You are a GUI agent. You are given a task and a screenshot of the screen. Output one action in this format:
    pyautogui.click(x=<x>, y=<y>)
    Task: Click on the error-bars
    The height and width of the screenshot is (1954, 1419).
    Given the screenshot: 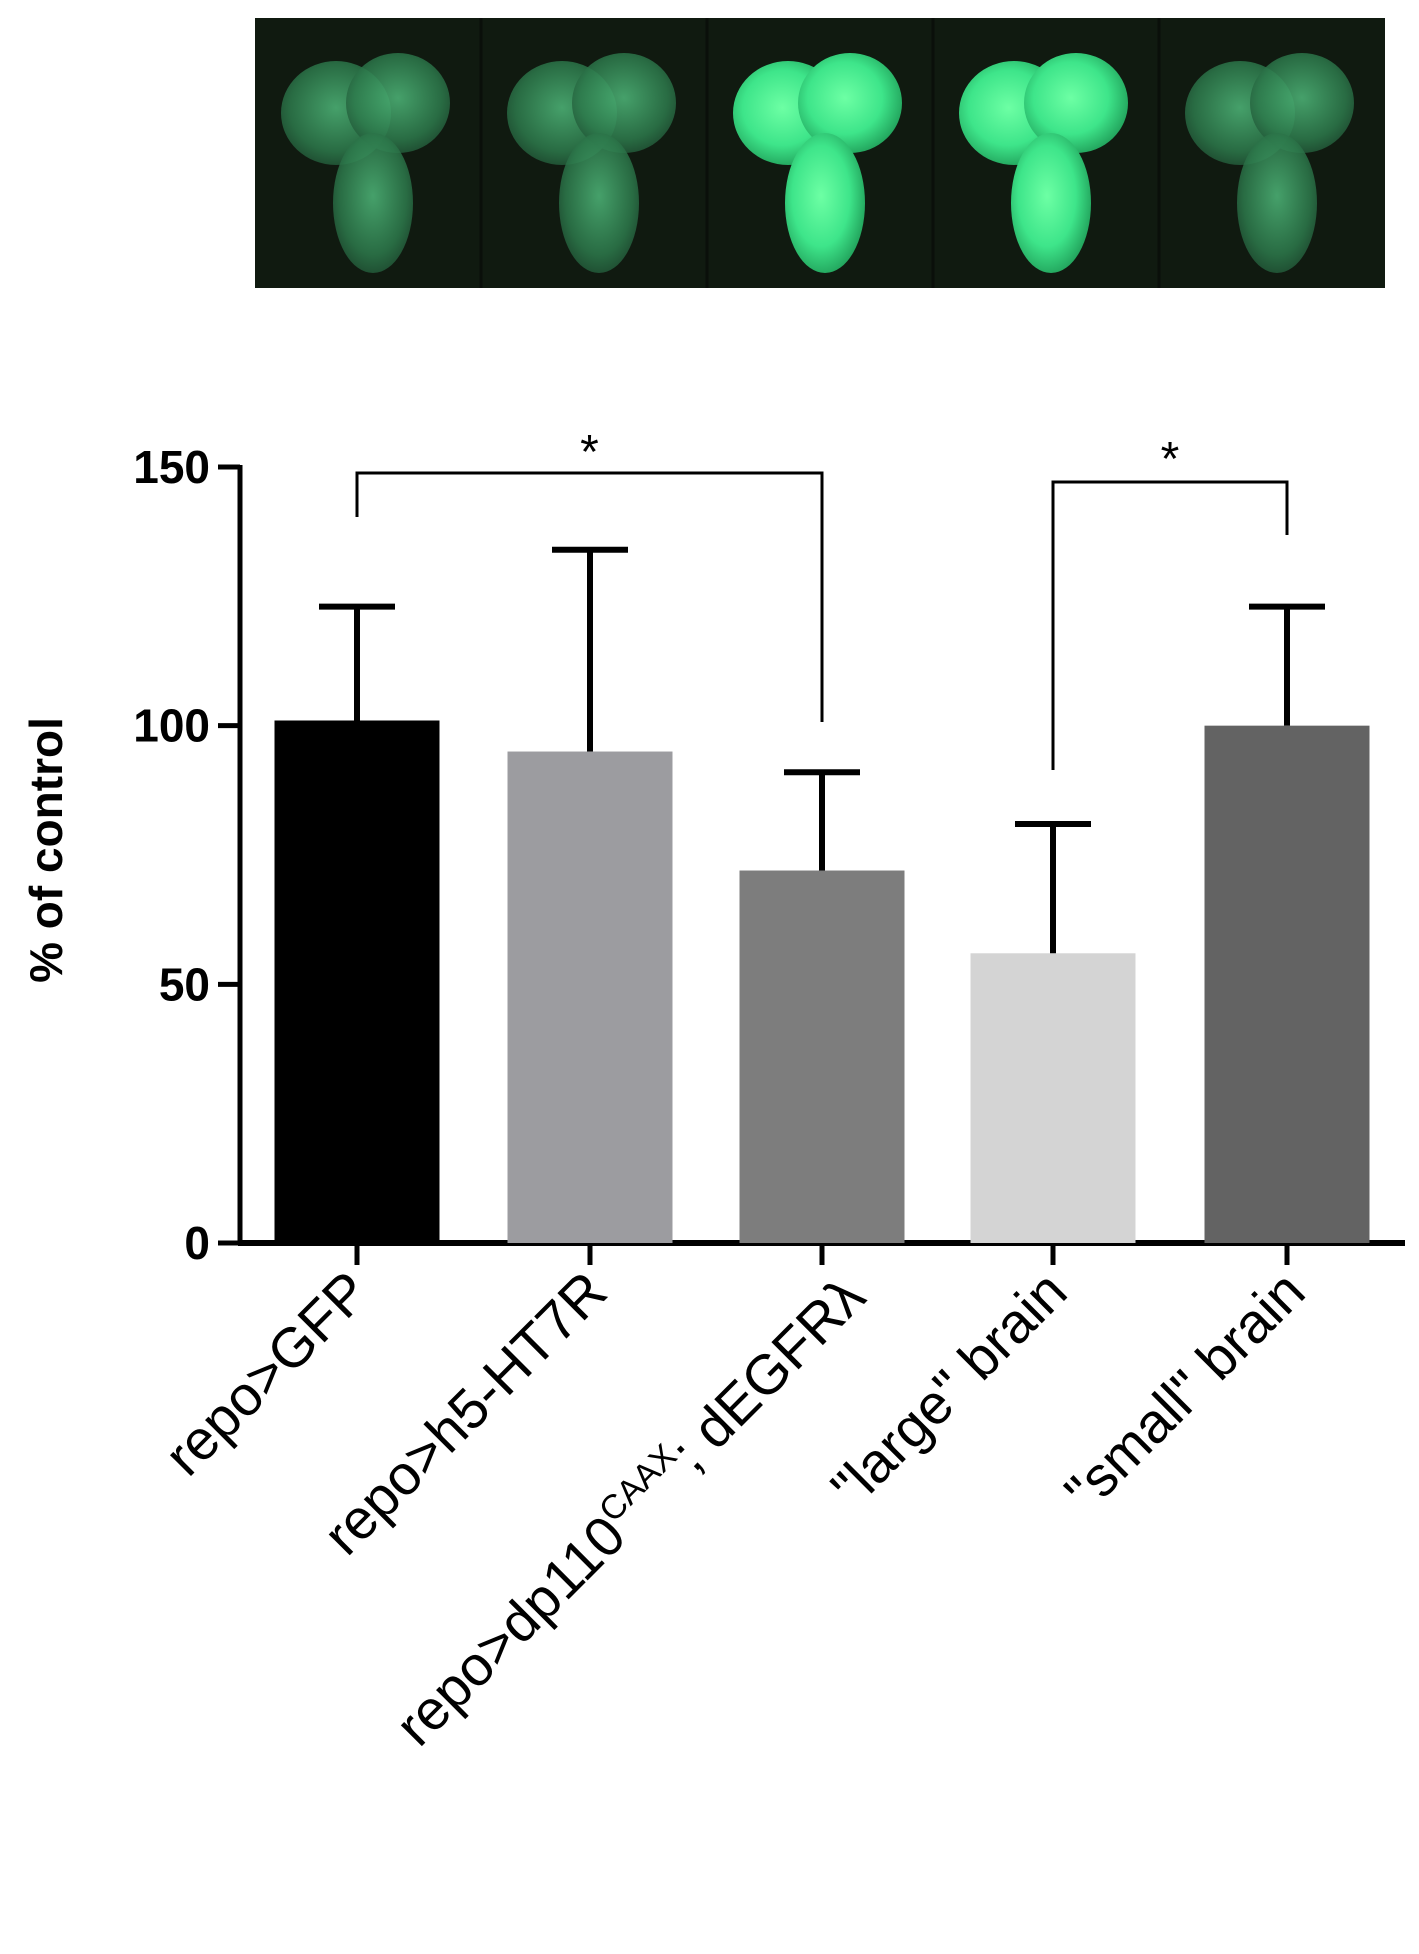 What is the action you would take?
    pyautogui.click(x=822, y=750)
    